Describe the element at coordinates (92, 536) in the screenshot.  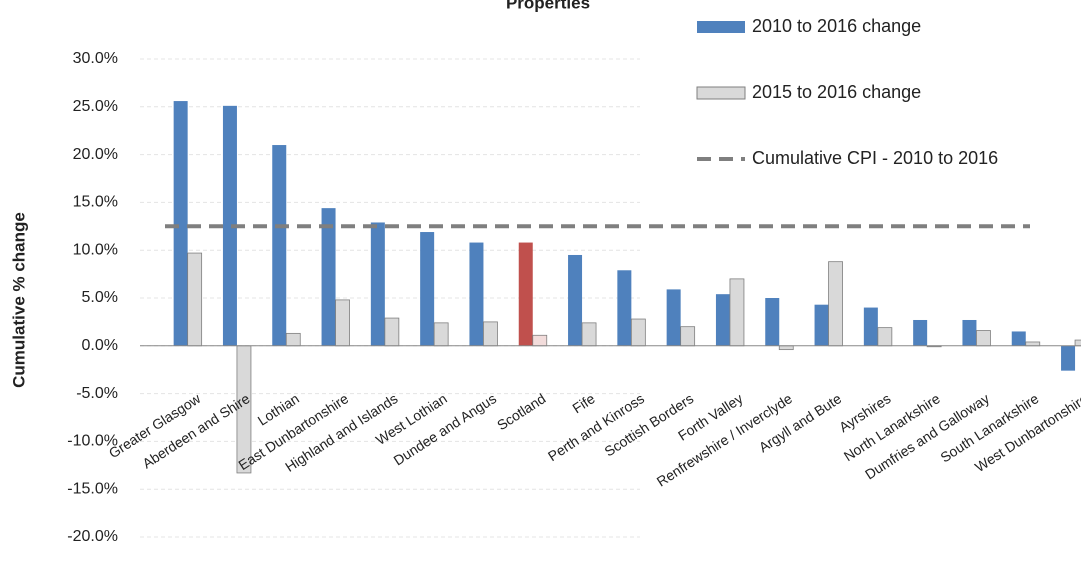
I see `y-tick-label: -20.0%` at that location.